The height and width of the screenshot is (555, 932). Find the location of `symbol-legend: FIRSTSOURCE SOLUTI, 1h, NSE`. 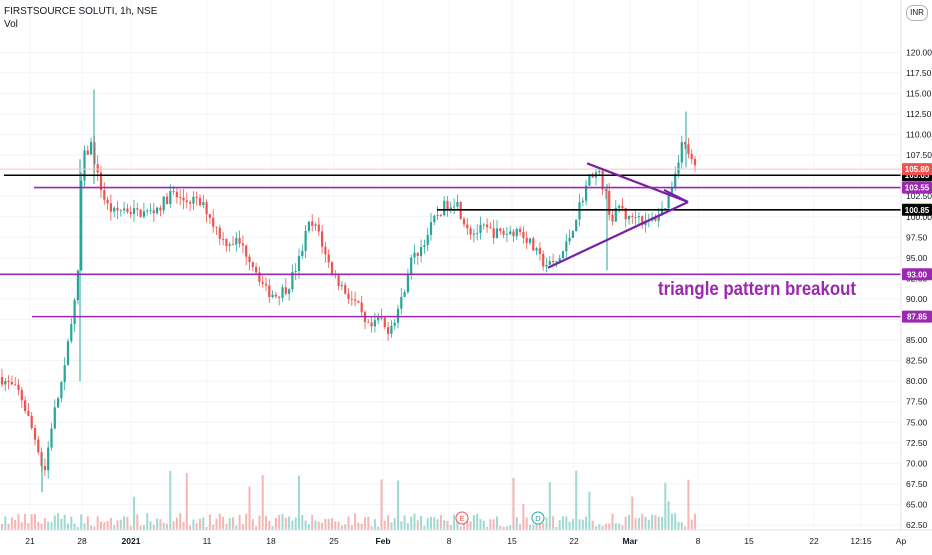

symbol-legend: FIRSTSOURCE SOLUTI, 1h, NSE is located at coordinates (80, 11).